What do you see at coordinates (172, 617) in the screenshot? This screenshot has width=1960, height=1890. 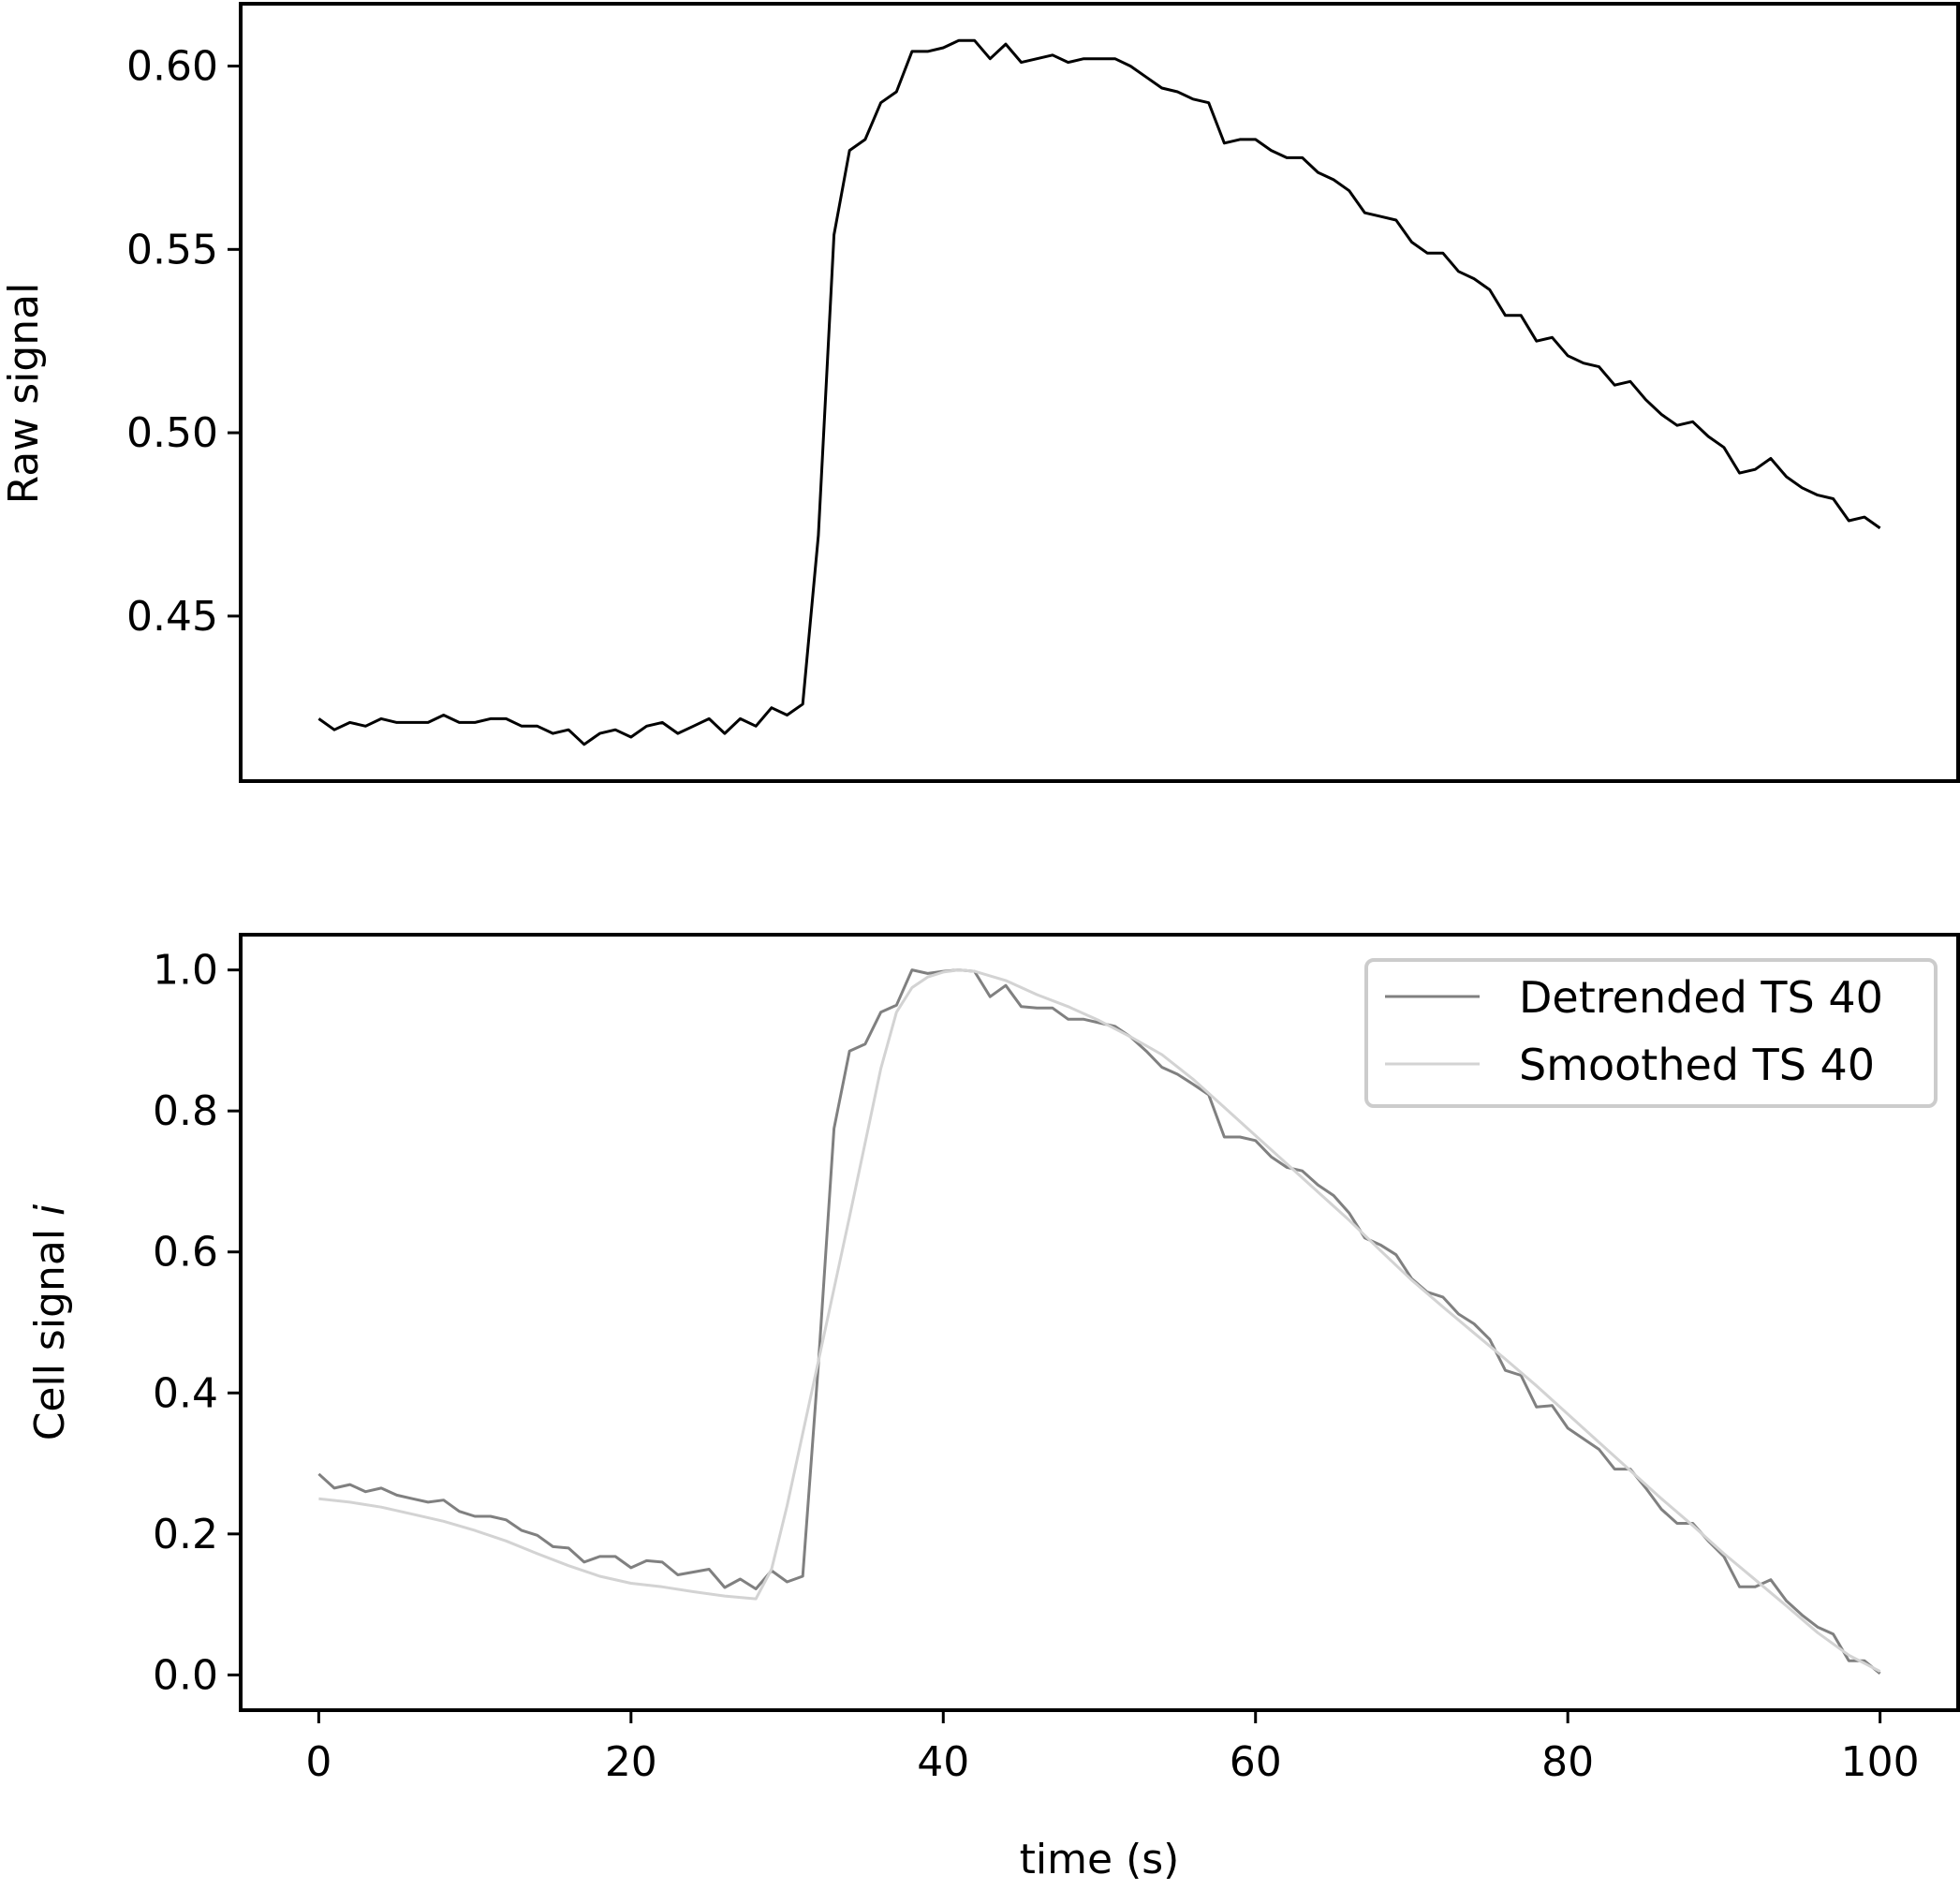 I see `raw-signal-y-tick-label: 0.45` at bounding box center [172, 617].